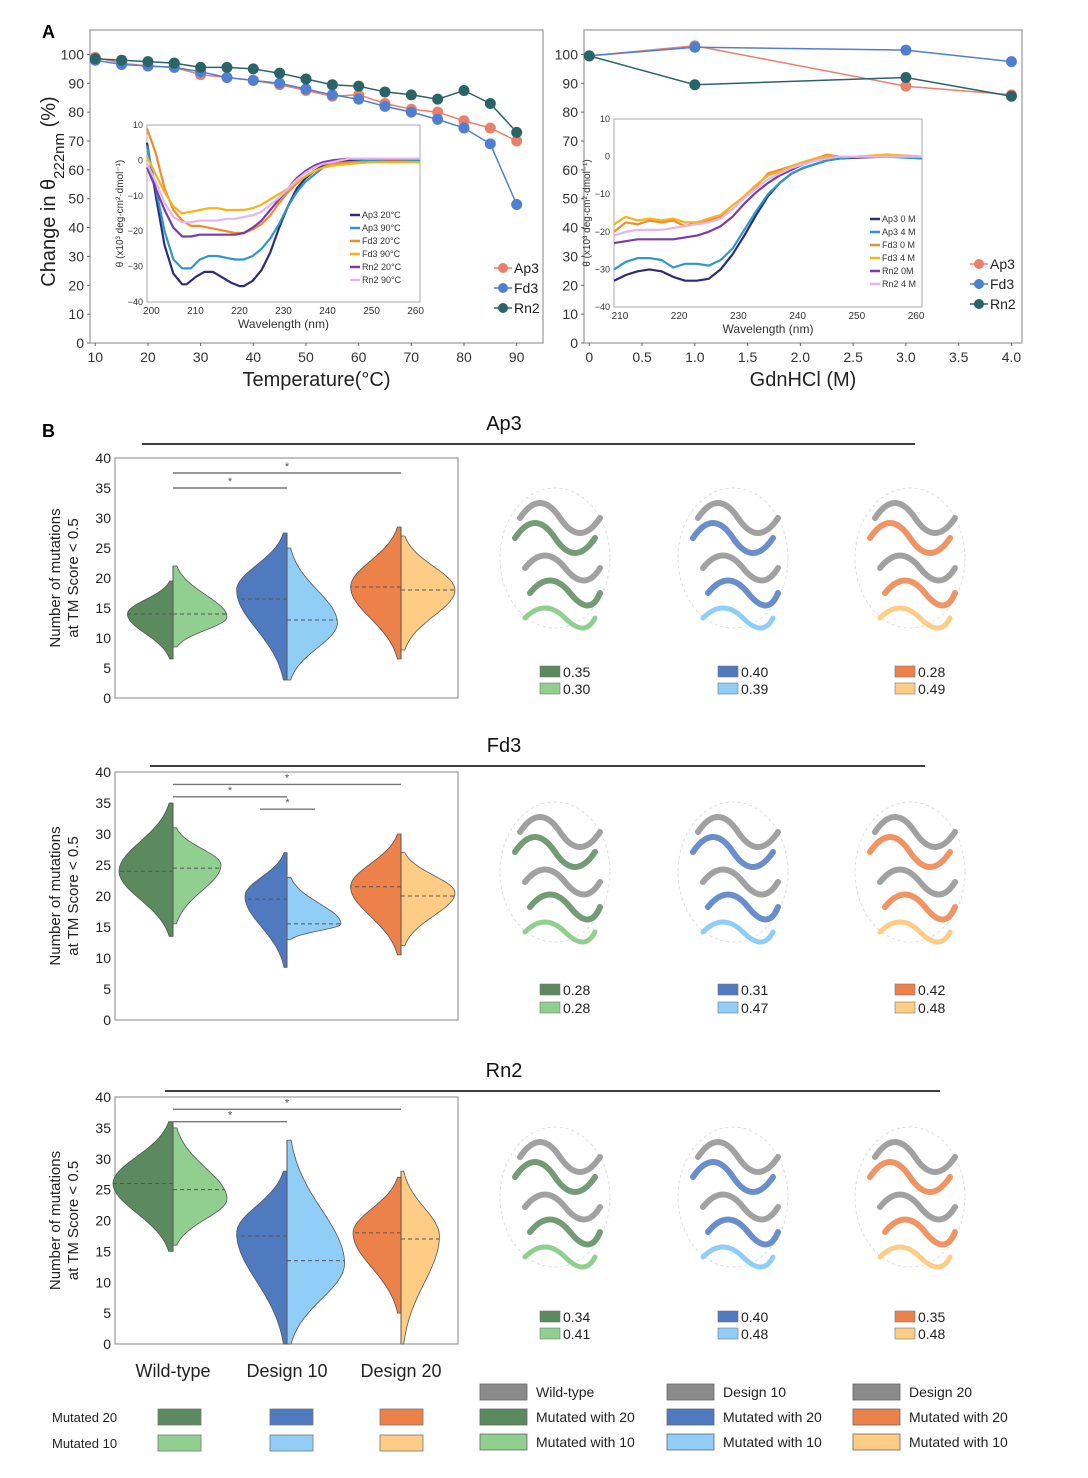  I want to click on x-tick-label: 10, so click(95, 357).